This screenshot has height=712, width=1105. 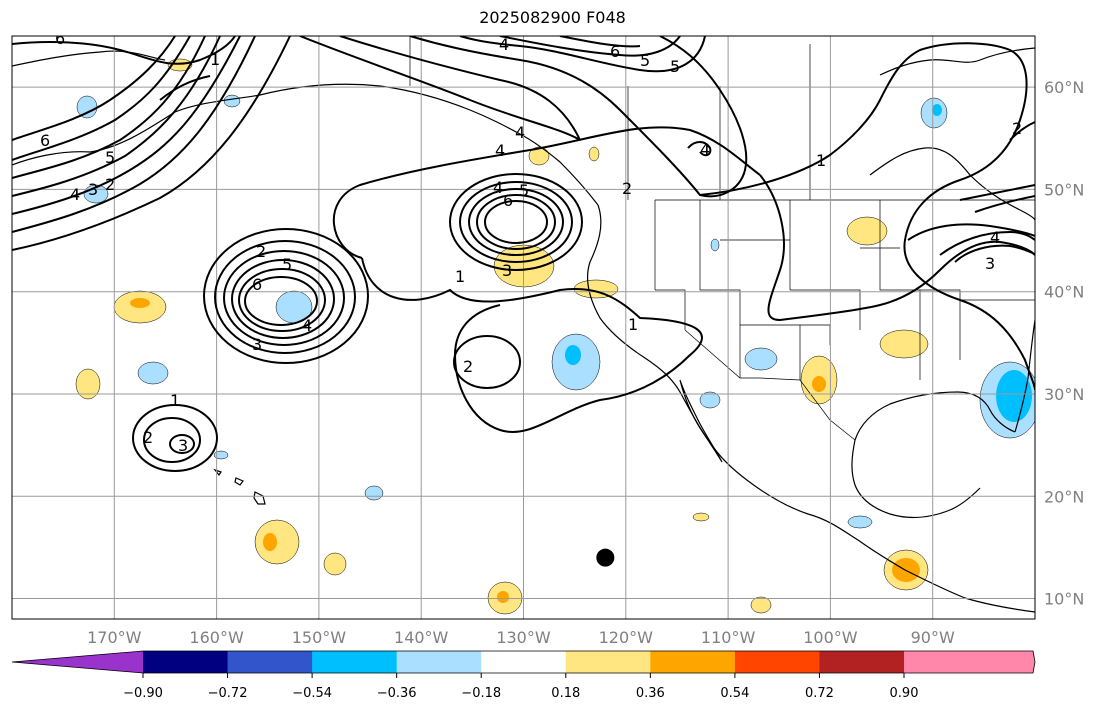 I want to click on map-title: 2025082900 F048, so click(x=552, y=17).